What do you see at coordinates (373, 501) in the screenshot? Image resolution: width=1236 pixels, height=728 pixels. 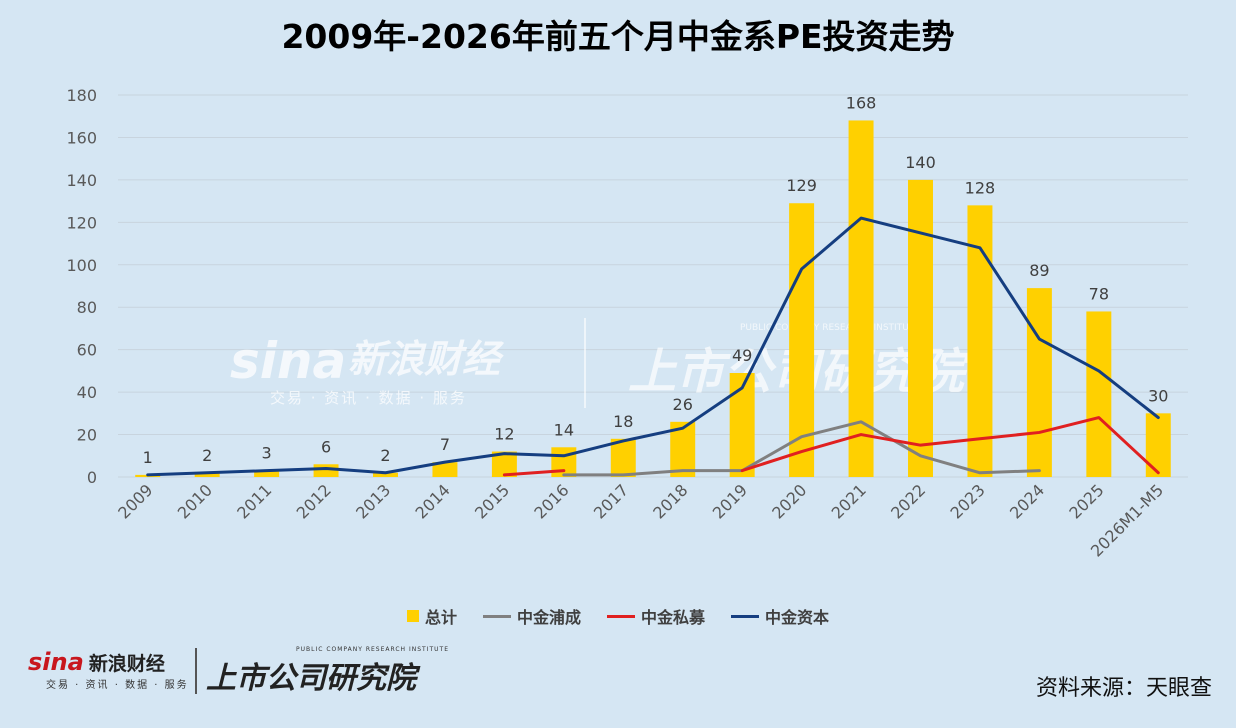 I see `x-tick-label: 2013` at bounding box center [373, 501].